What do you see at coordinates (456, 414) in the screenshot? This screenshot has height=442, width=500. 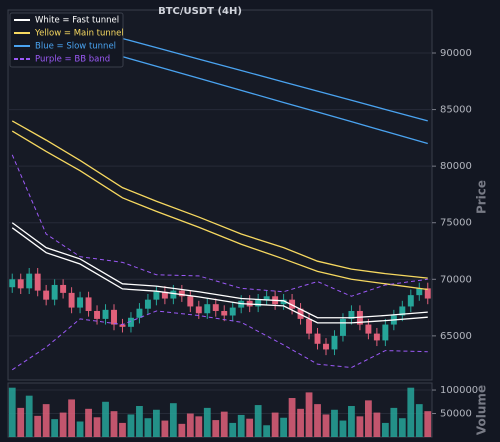 I see `y2-tick-label: 50000` at bounding box center [456, 414].